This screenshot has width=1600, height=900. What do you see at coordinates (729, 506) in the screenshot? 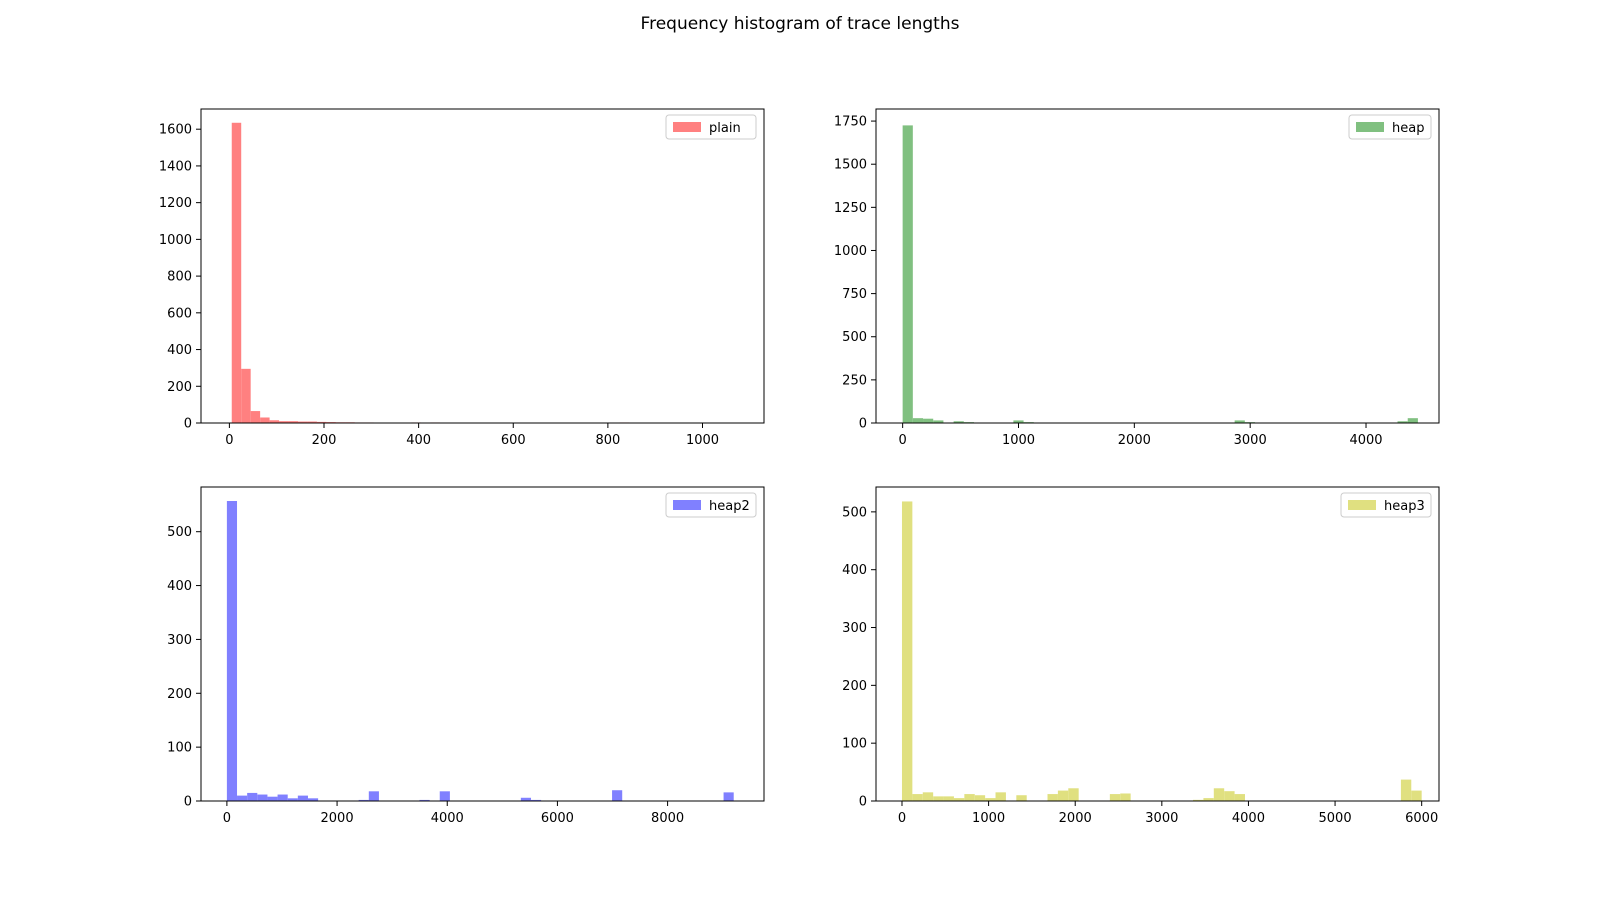
I see `legend-label: heap2` at bounding box center [729, 506].